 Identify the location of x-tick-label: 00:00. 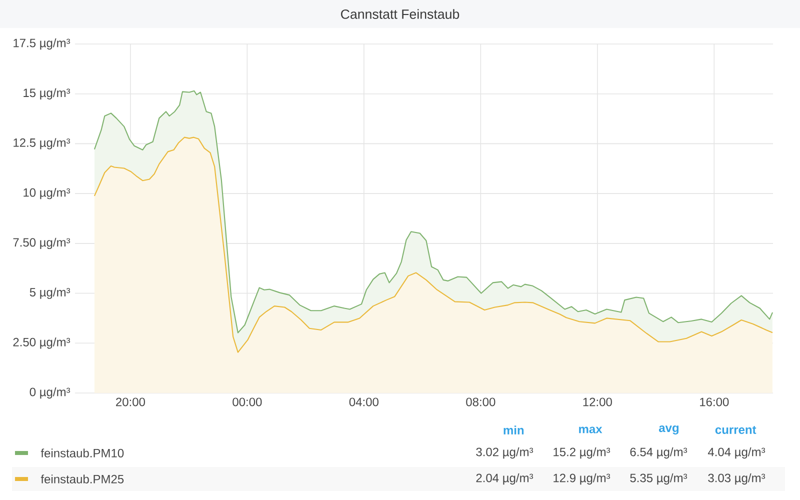
(247, 402).